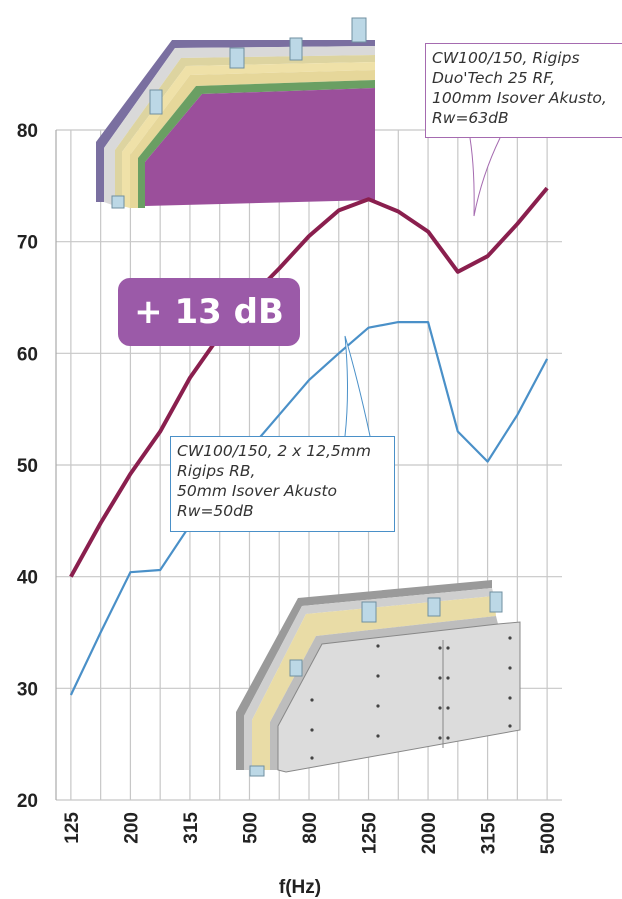  I want to click on x-axis-label: f(Hz), so click(300, 887).